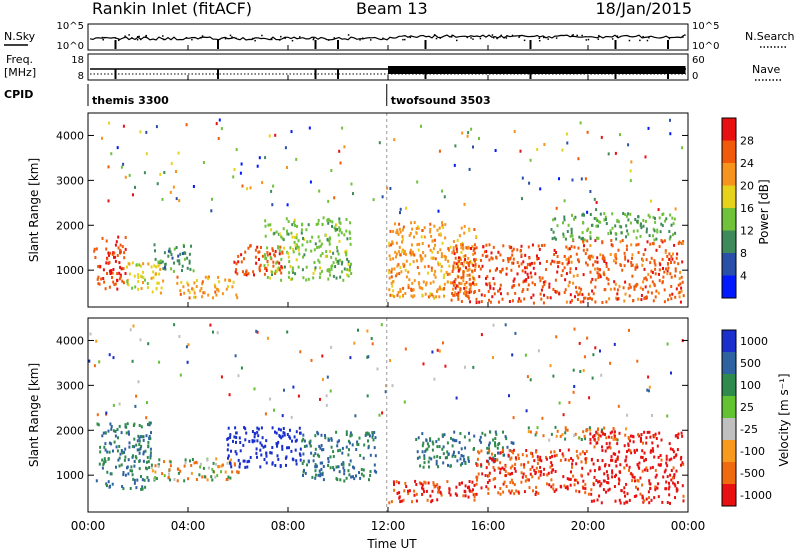 This screenshot has height=554, width=800. Describe the element at coordinates (729, 174) in the screenshot. I see `colorbar-swatch` at that location.